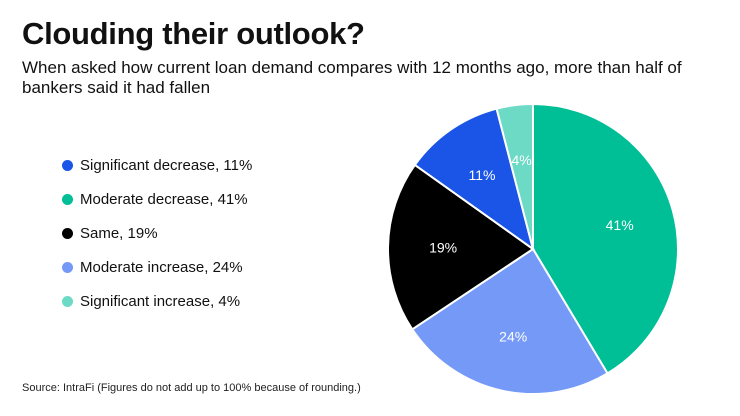 This screenshot has width=740, height=416. I want to click on pie-label-significant-decrease: 11%, so click(482, 175).